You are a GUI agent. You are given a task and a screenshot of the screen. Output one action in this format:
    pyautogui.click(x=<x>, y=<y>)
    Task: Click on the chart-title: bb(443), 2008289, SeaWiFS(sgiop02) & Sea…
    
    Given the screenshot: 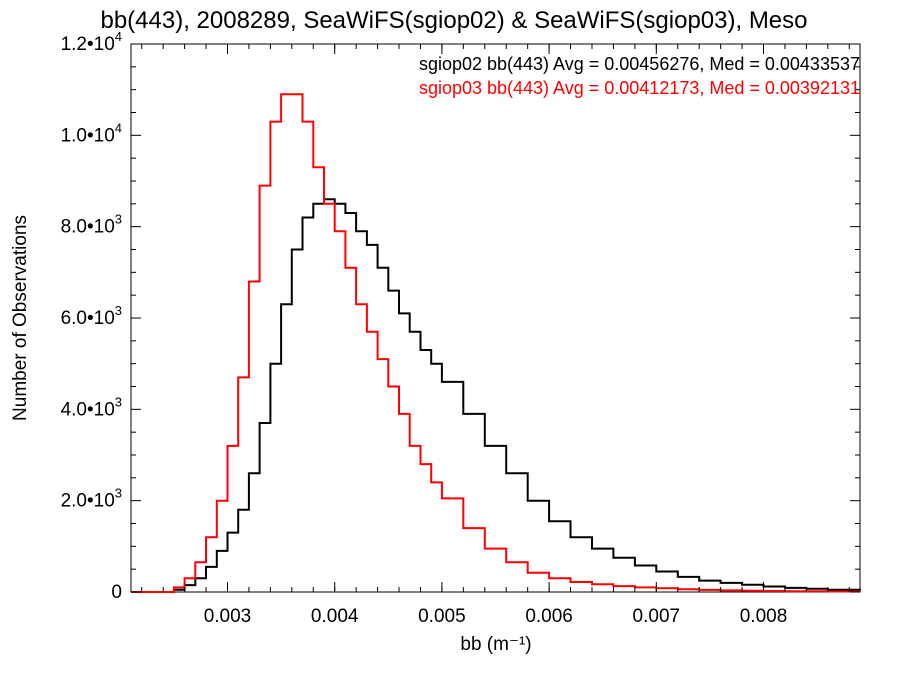 What is the action you would take?
    pyautogui.click(x=453, y=20)
    